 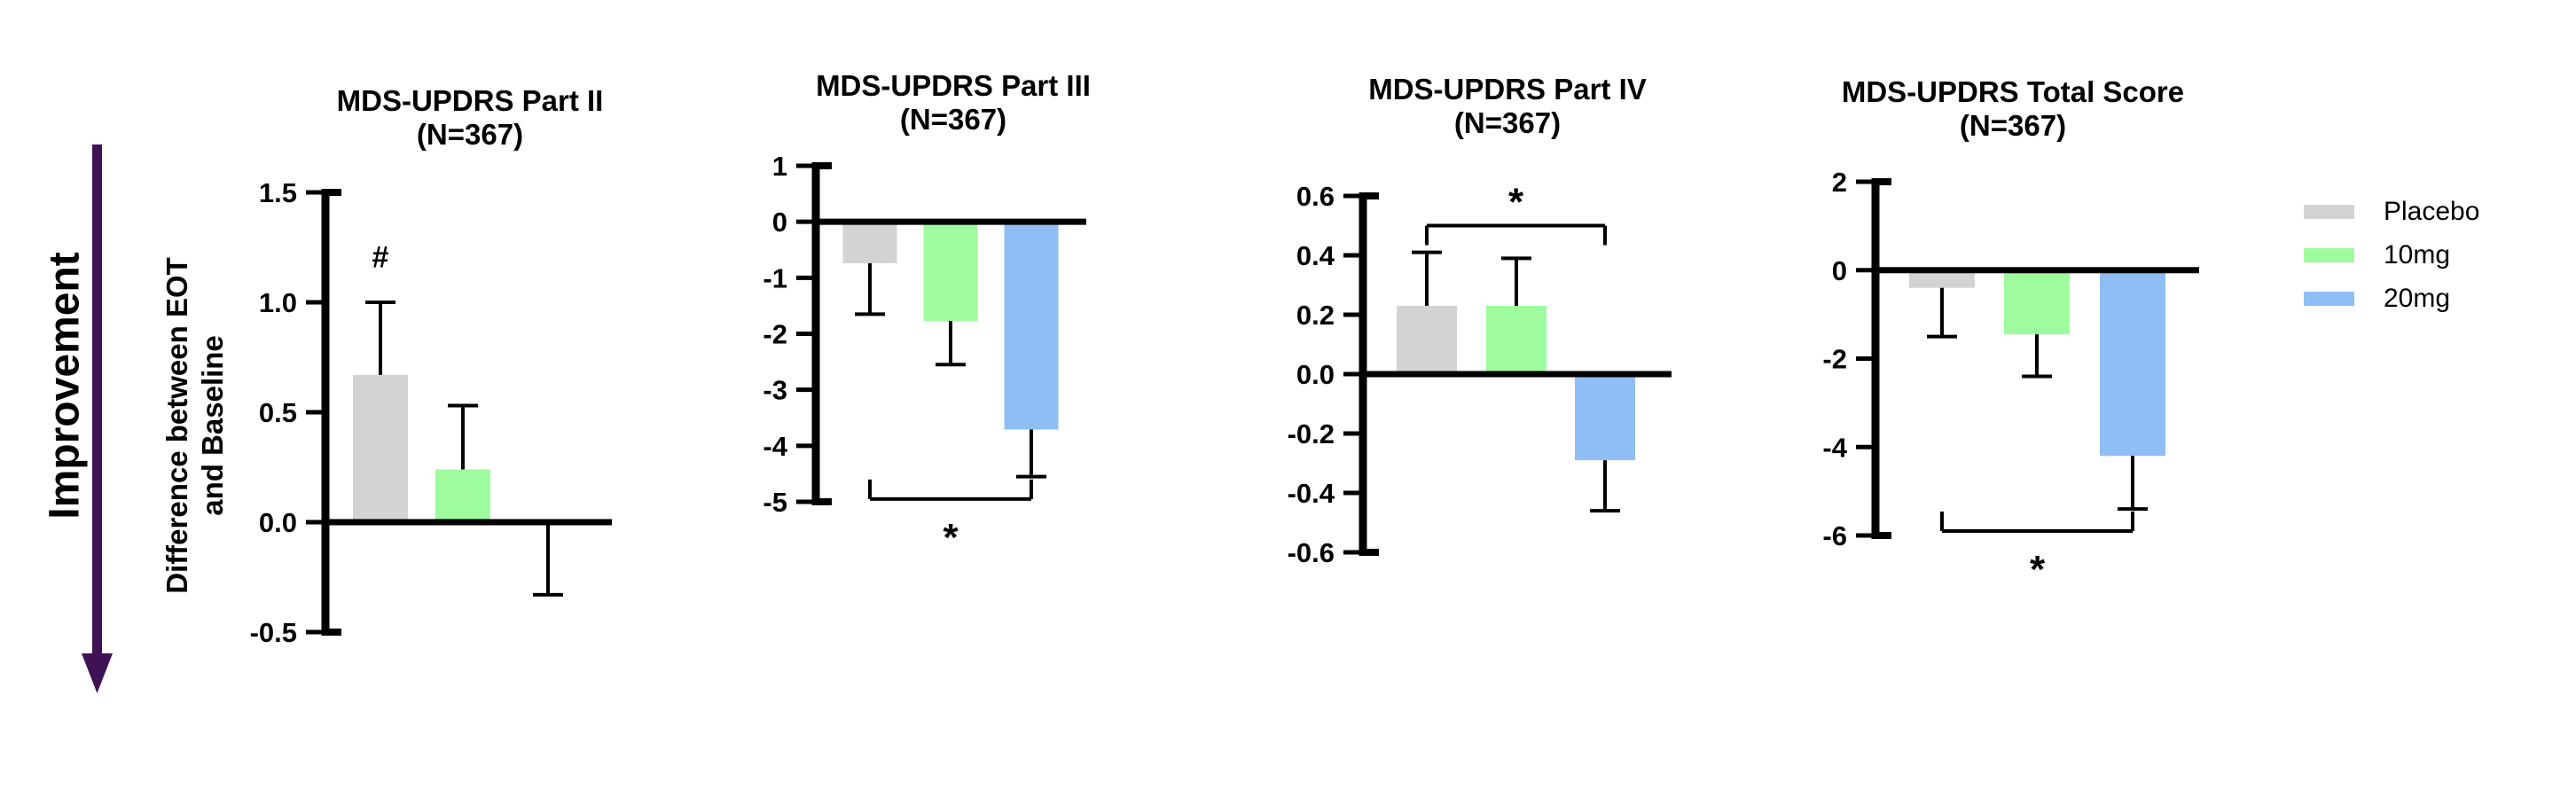 I want to click on y-tick-label: 0.2, so click(x=1315, y=315).